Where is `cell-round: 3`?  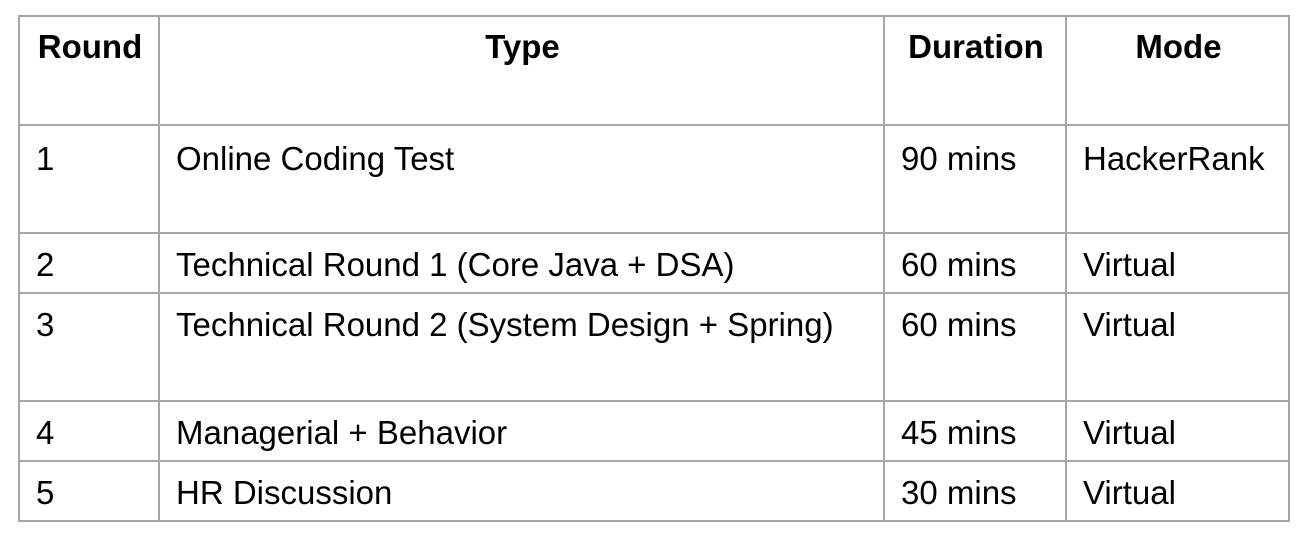 cell-round: 3 is located at coordinates (89, 347).